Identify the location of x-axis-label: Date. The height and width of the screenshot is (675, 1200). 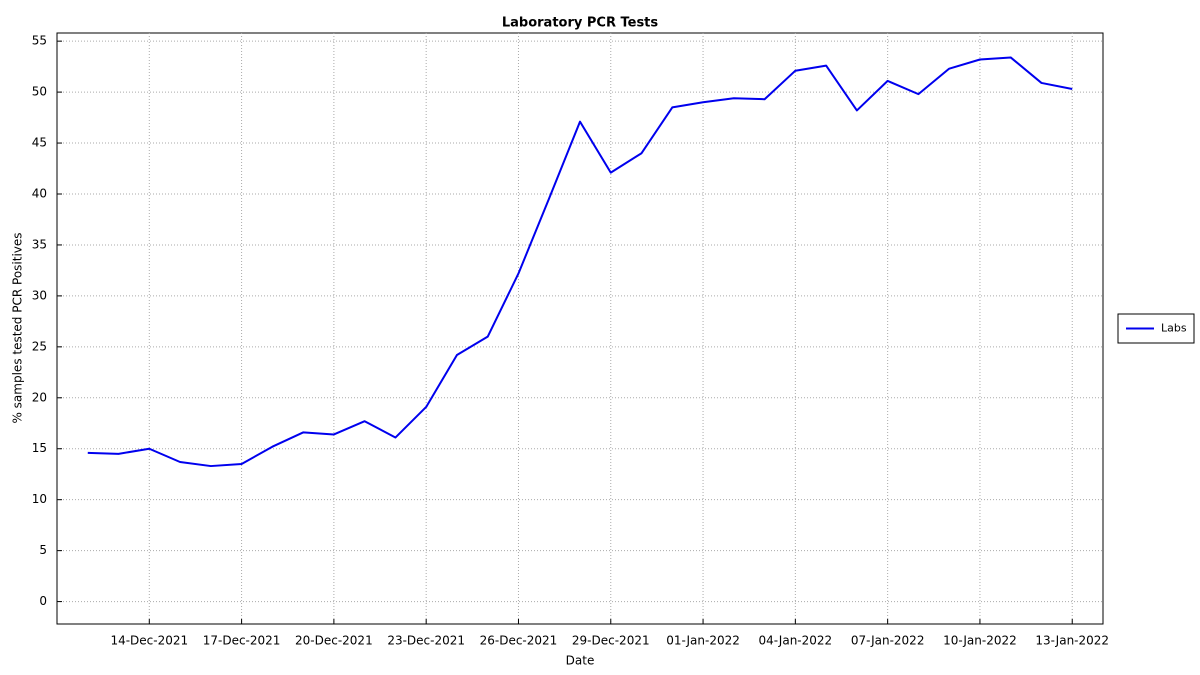
(580, 661).